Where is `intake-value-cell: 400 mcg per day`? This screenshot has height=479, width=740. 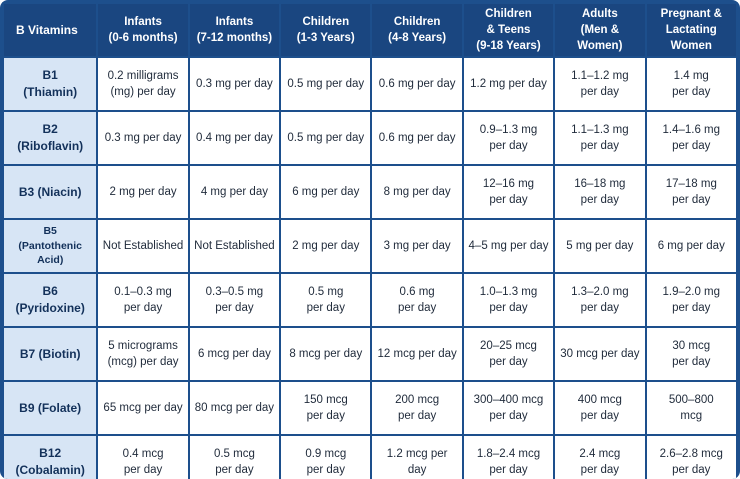
intake-value-cell: 400 mcg per day is located at coordinates (600, 408).